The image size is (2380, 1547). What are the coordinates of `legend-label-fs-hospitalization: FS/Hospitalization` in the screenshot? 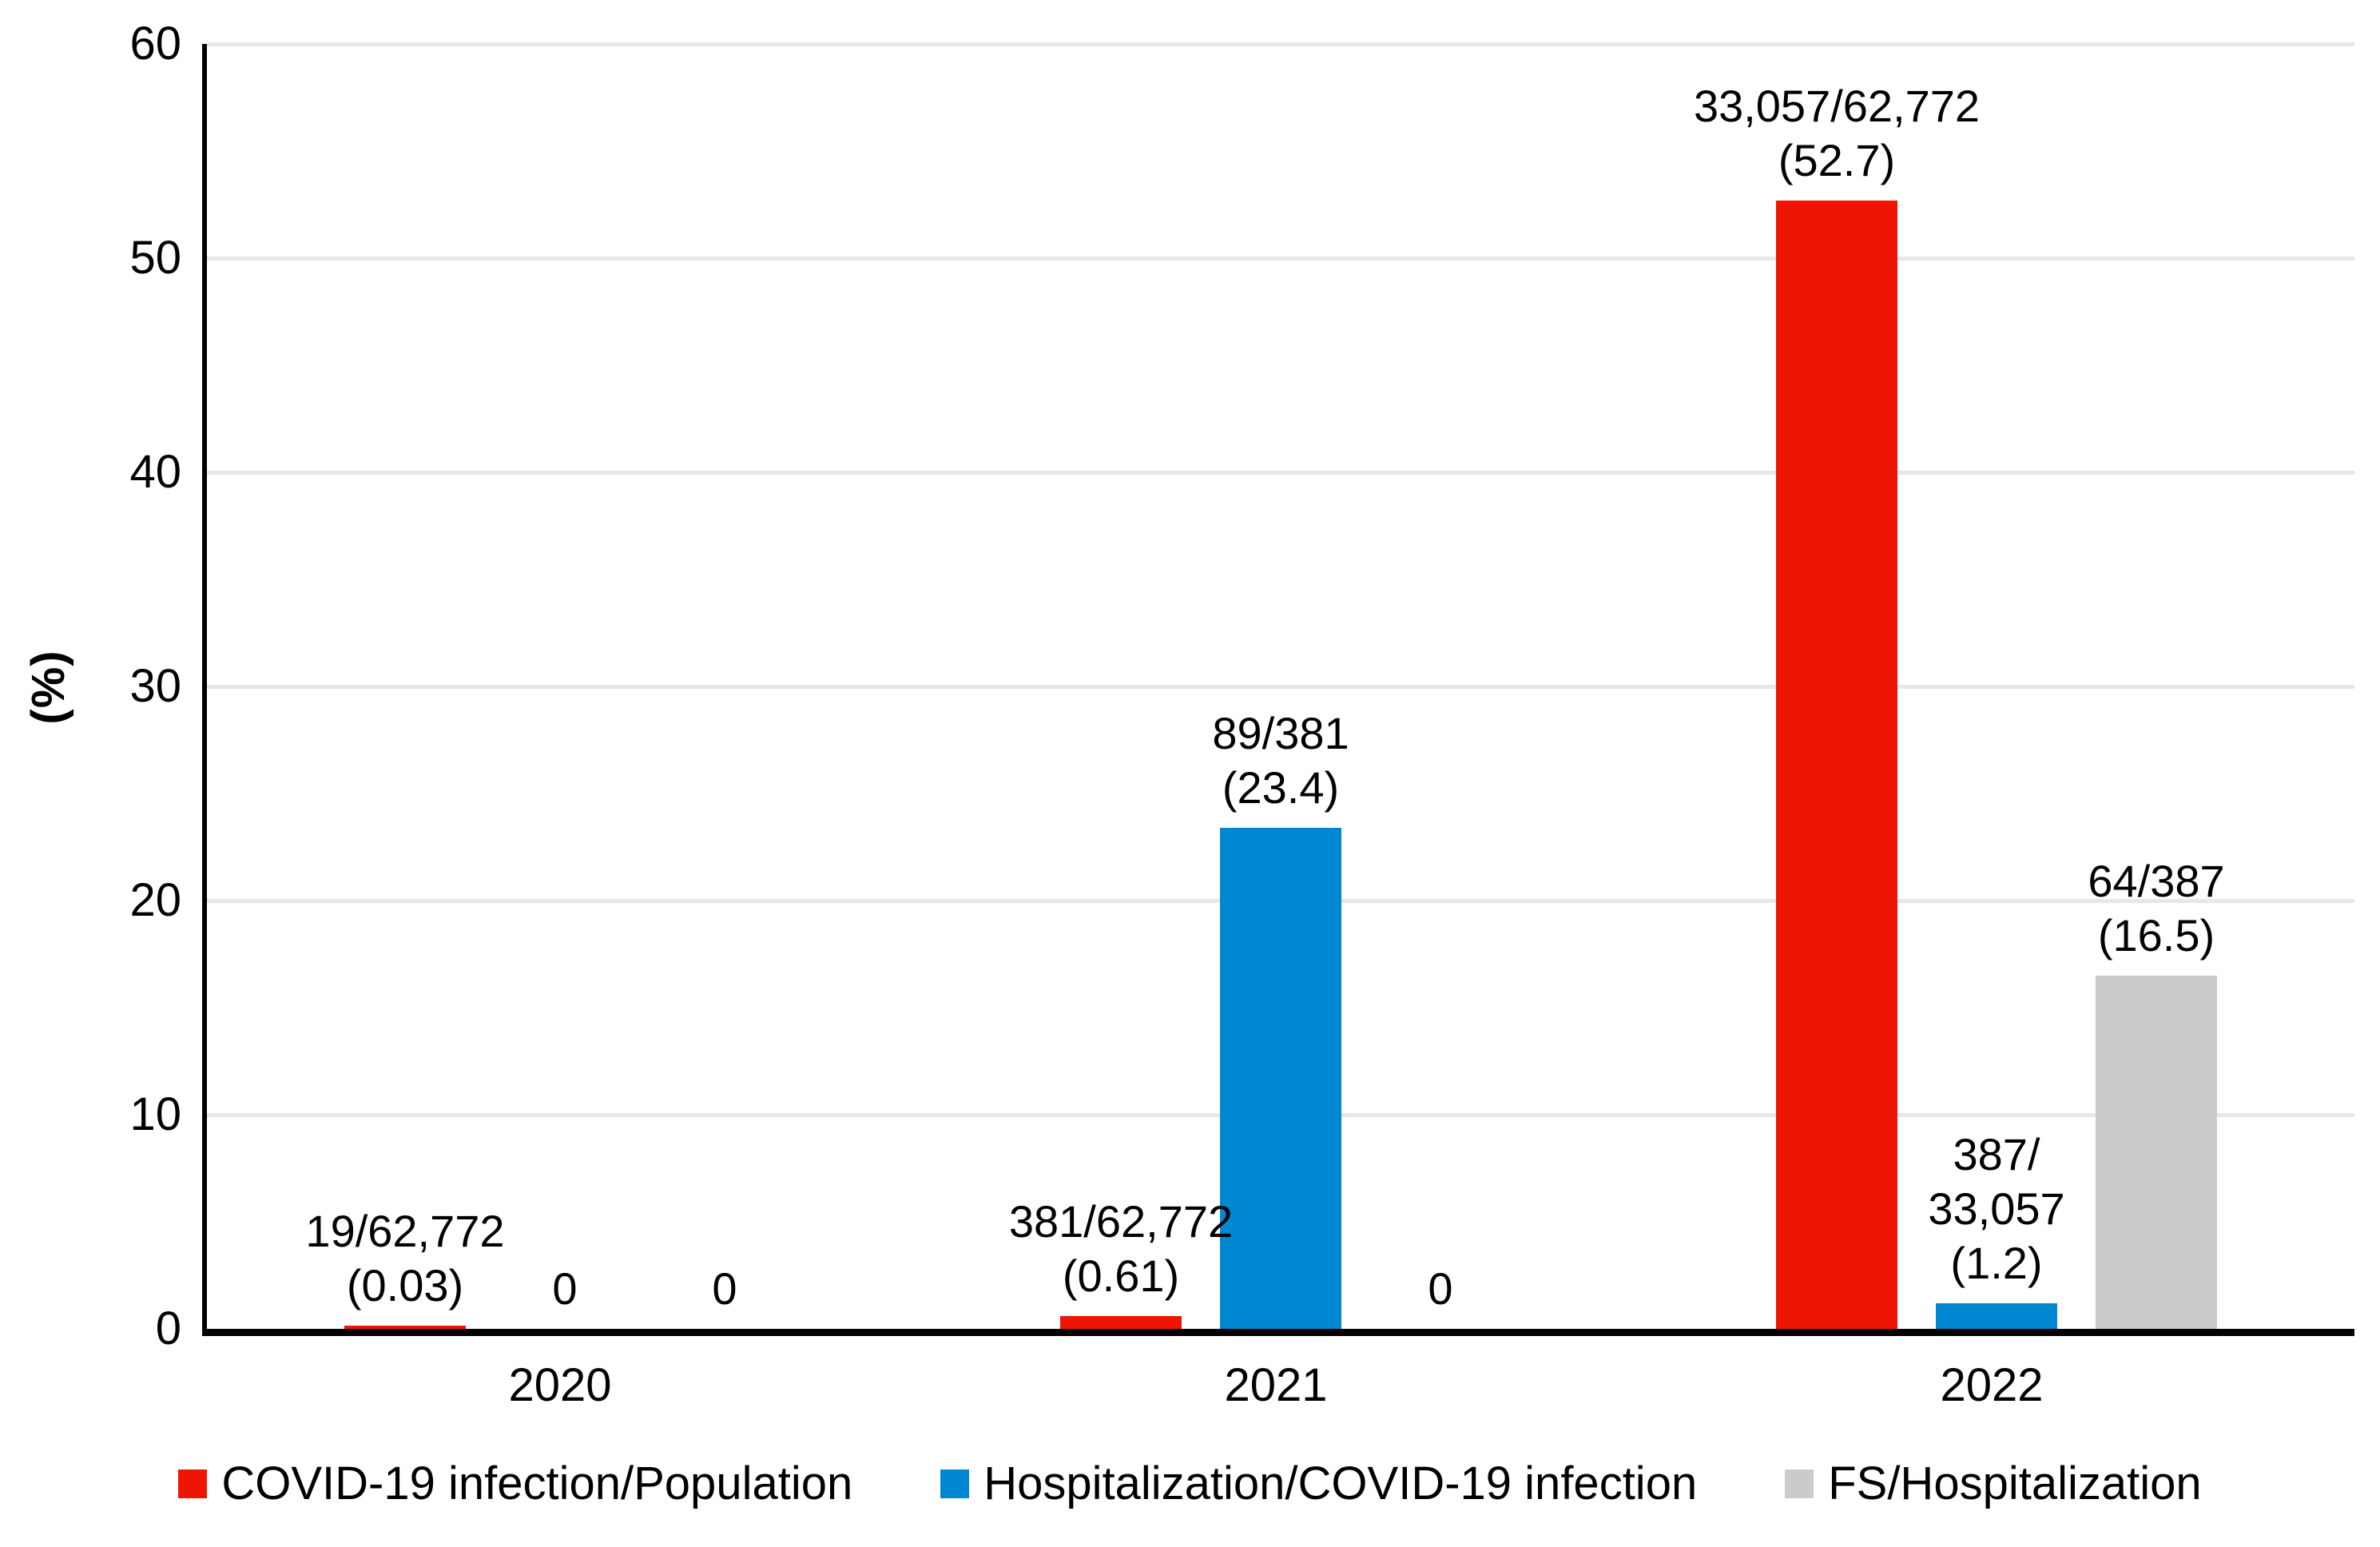 It's located at (2015, 1483).